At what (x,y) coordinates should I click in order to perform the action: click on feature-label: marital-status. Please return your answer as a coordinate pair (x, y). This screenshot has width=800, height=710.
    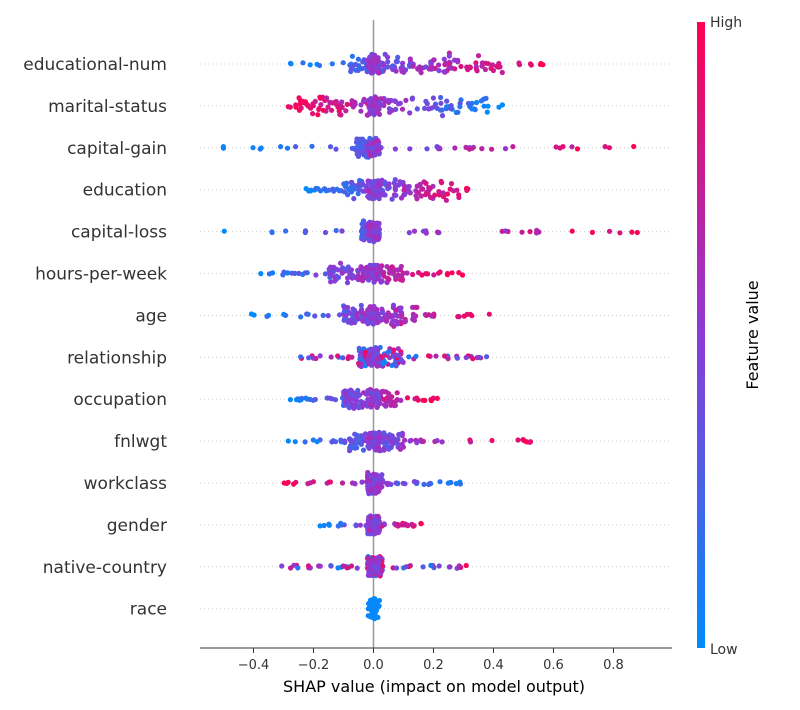
    Looking at the image, I should click on (107, 107).